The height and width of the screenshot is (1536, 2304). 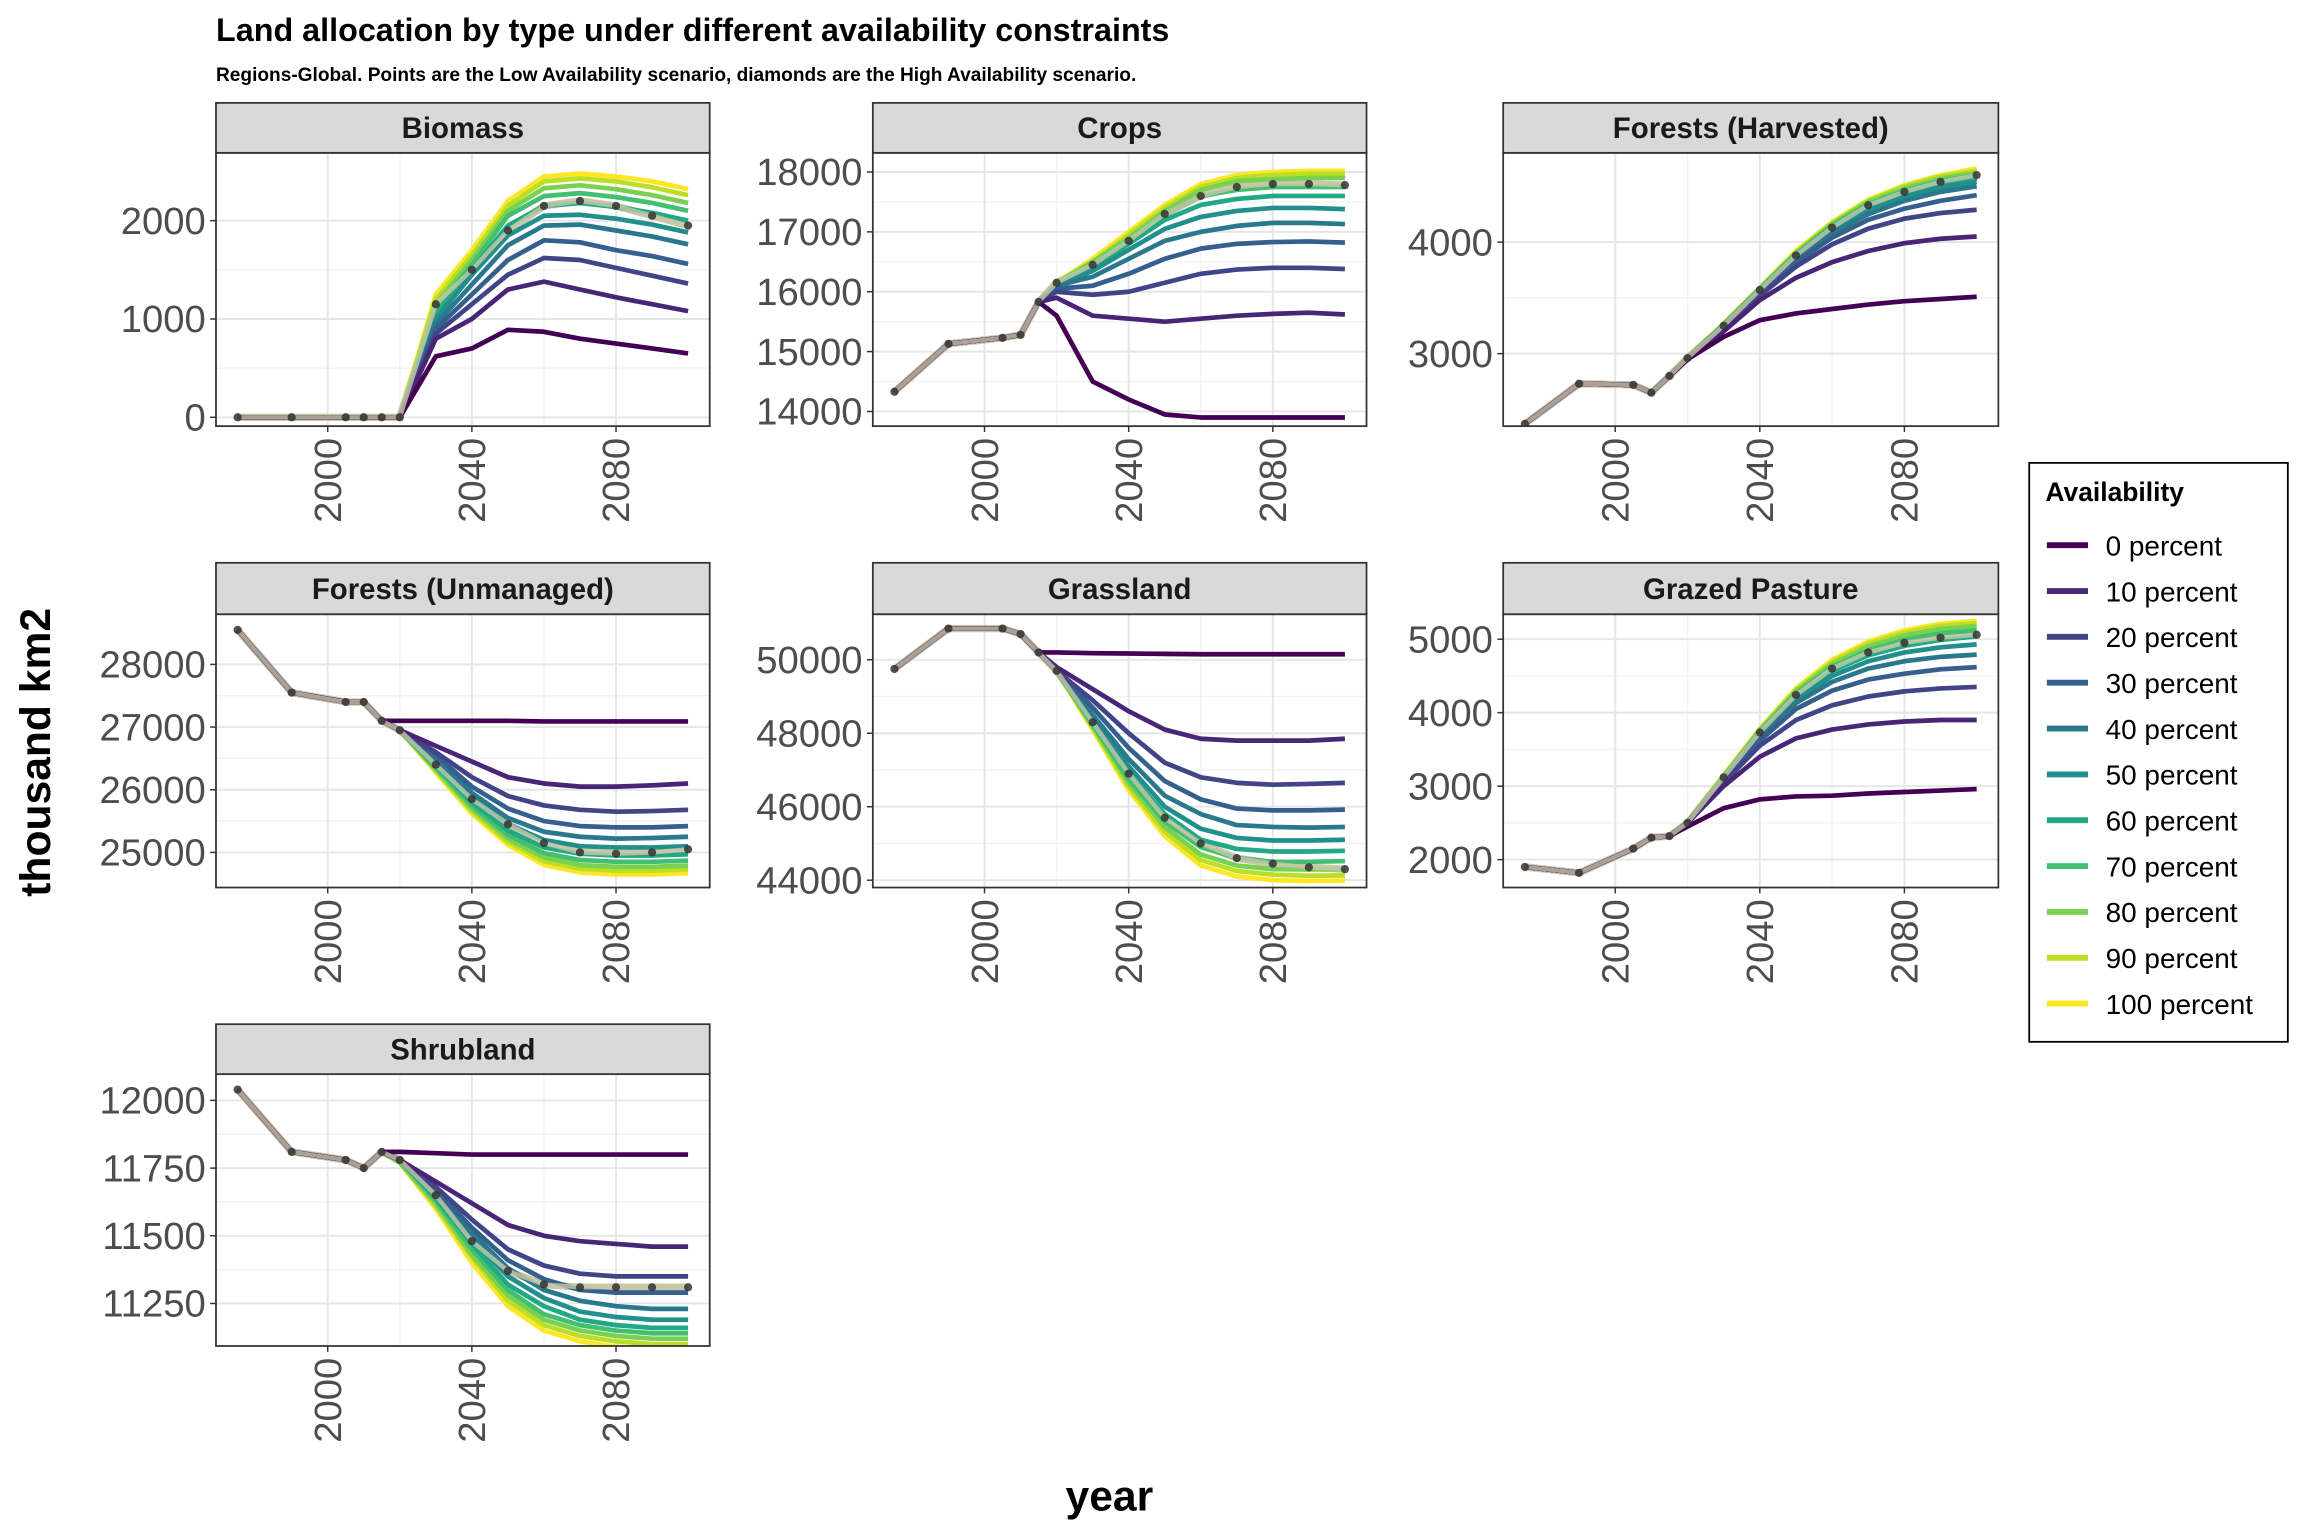 I want to click on y-tick-label: 3000, so click(x=1450, y=354).